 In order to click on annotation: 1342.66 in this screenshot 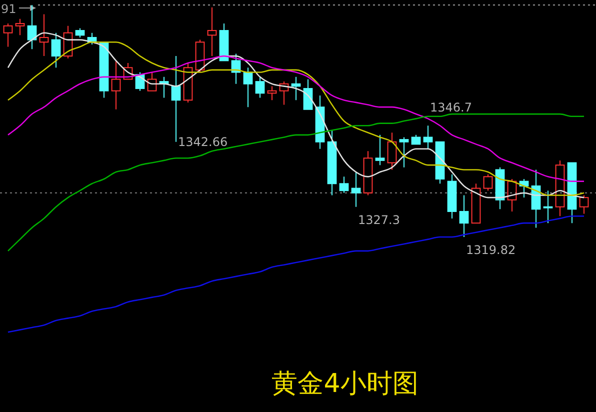, I will do `click(203, 141)`.